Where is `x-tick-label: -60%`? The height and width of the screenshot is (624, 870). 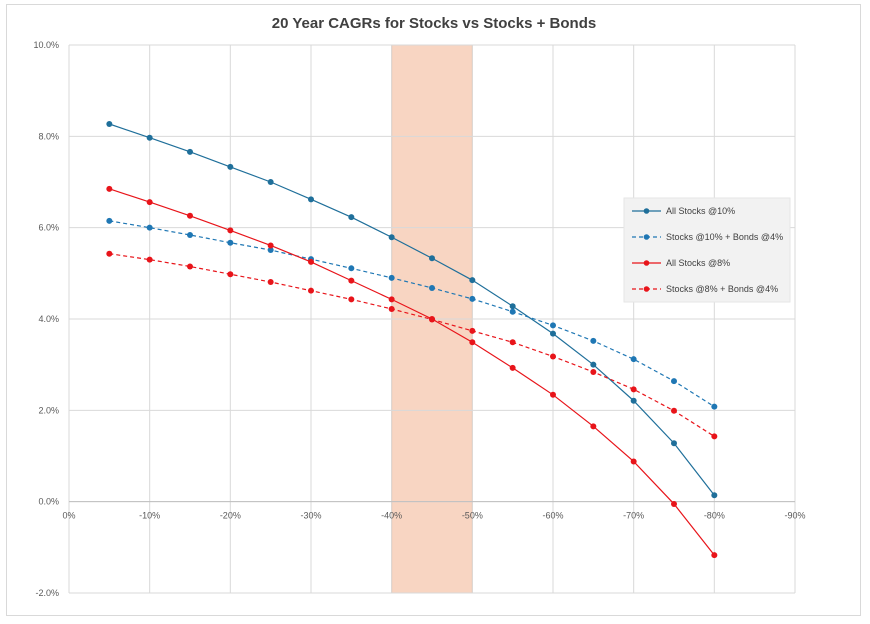
x-tick-label: -60% is located at coordinates (552, 516).